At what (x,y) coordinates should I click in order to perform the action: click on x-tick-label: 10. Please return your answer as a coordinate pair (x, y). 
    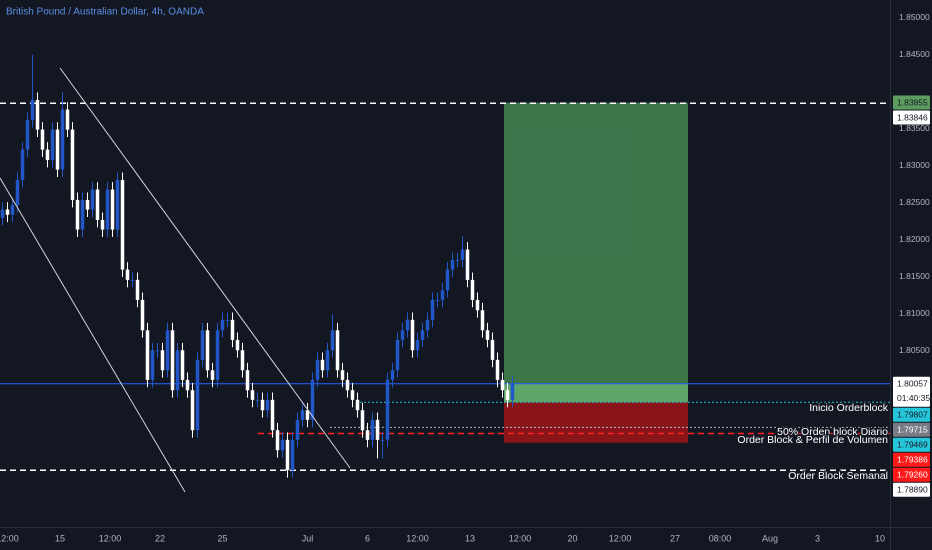
    Looking at the image, I should click on (880, 538).